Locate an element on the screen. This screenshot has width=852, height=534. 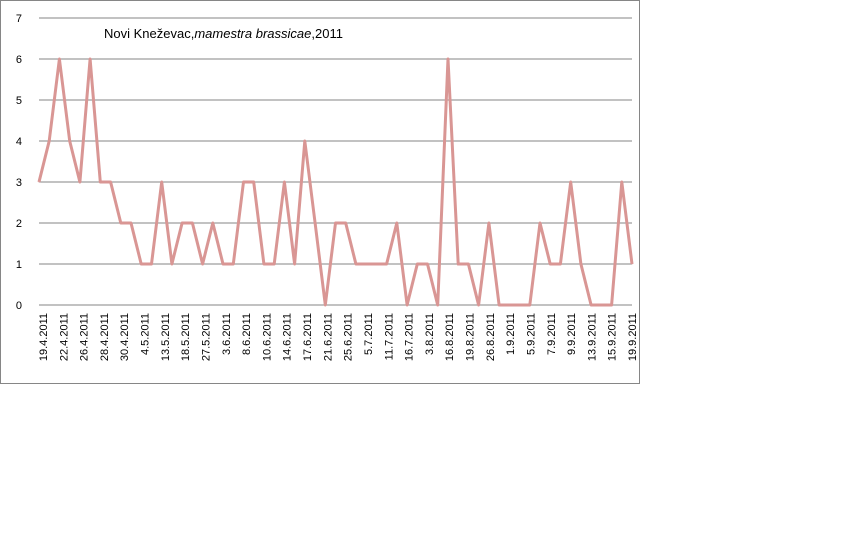
x-tick-label: 21.6.2011 is located at coordinates (328, 337).